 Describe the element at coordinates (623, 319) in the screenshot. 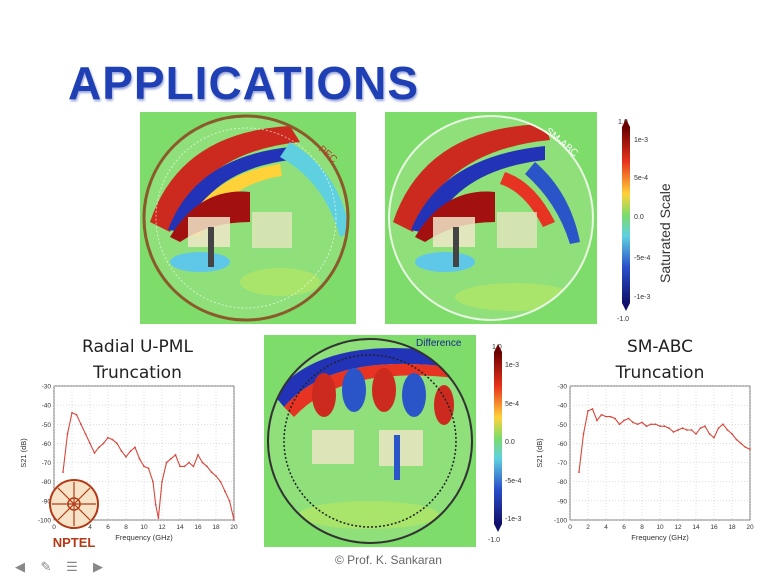

I see `colorbar-top-min: -1.0` at that location.